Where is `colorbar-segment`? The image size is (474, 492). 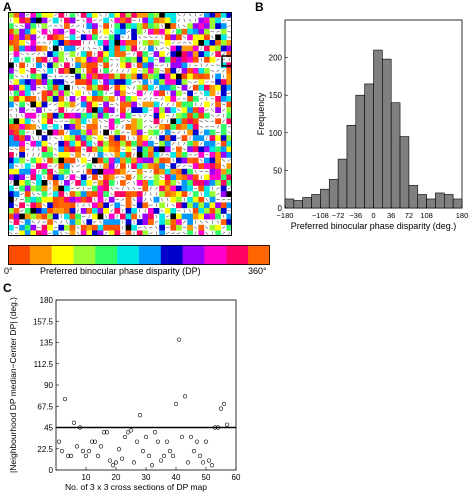 colorbar-segment is located at coordinates (259, 255).